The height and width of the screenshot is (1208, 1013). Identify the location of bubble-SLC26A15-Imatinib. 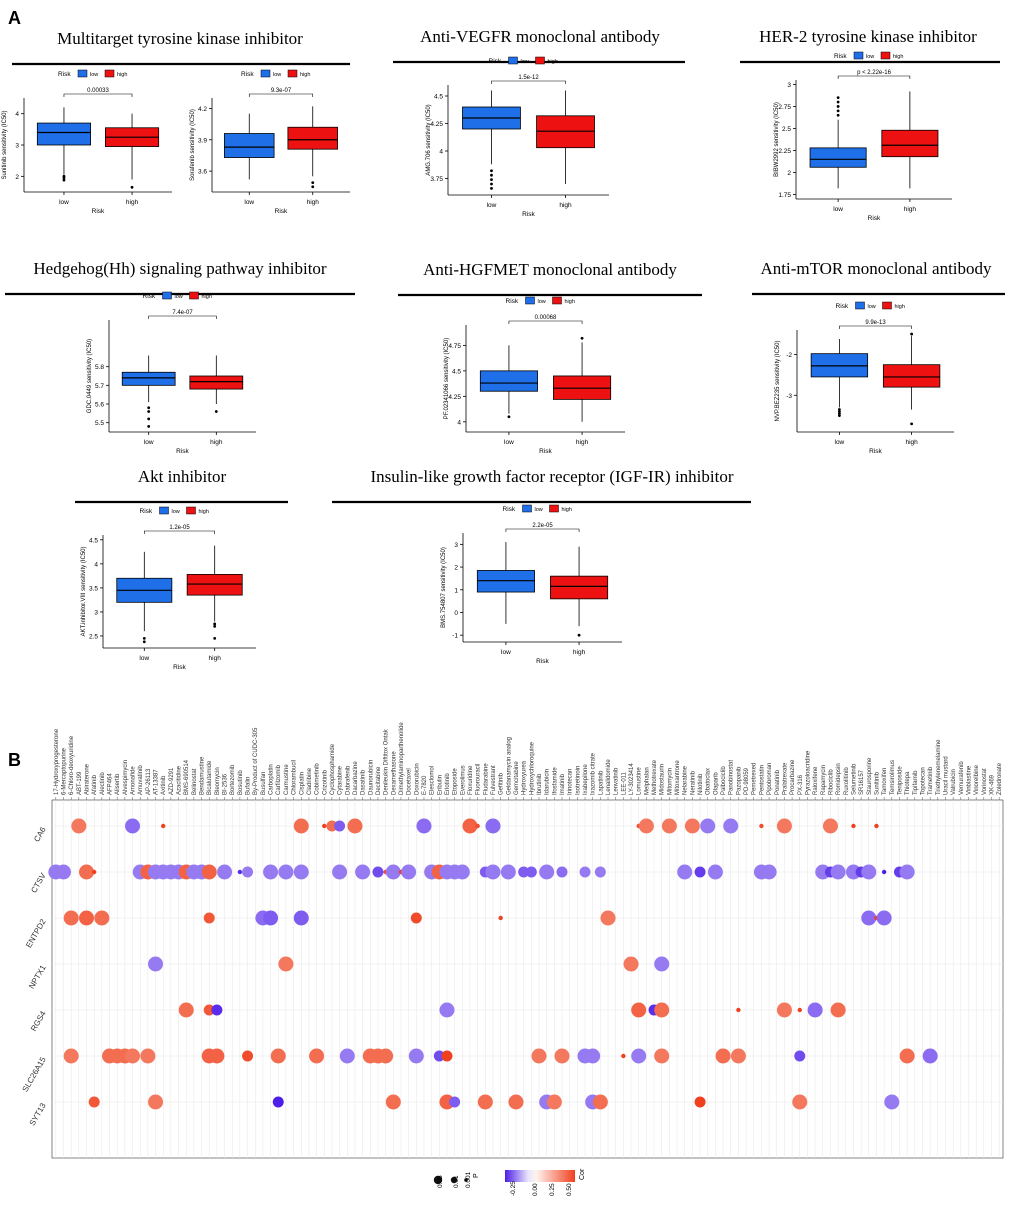
(562, 1056).